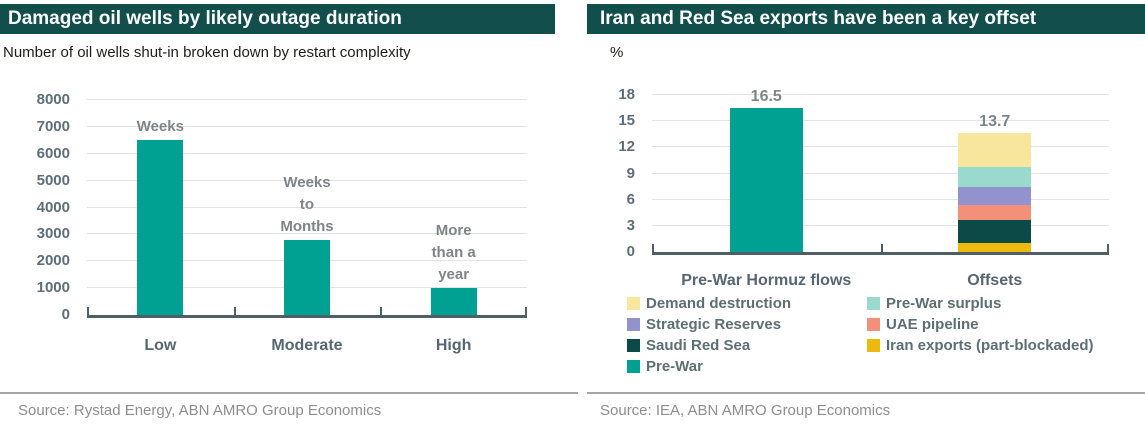  Describe the element at coordinates (873, 303) in the screenshot. I see `legend-swatch-pre-war-surplus` at that location.